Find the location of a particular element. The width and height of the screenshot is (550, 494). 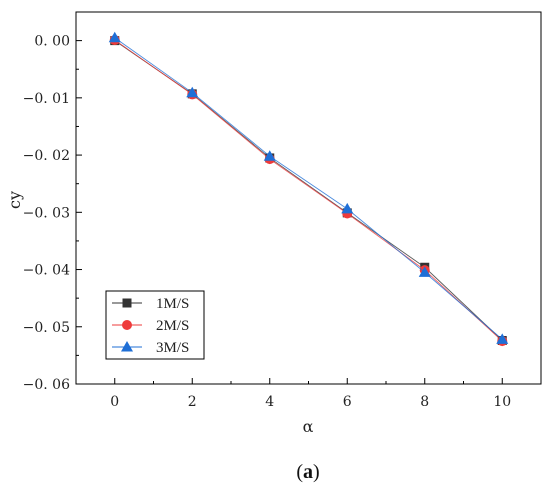

legend-label: 1M/S is located at coordinates (172, 304).